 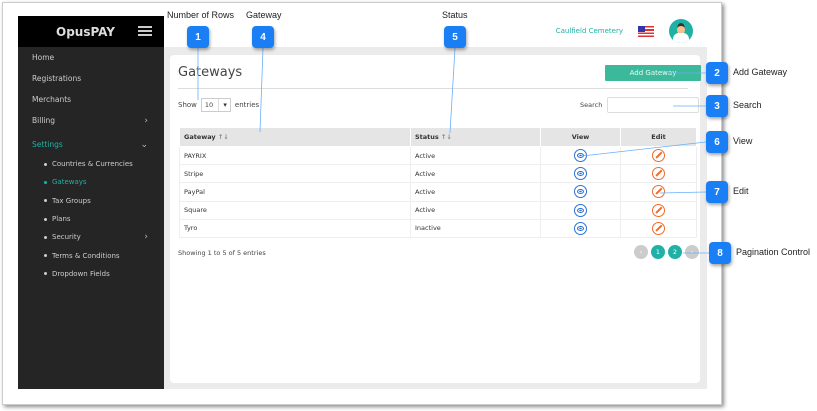 What do you see at coordinates (455, 37) in the screenshot?
I see `callout-badge: 5` at bounding box center [455, 37].